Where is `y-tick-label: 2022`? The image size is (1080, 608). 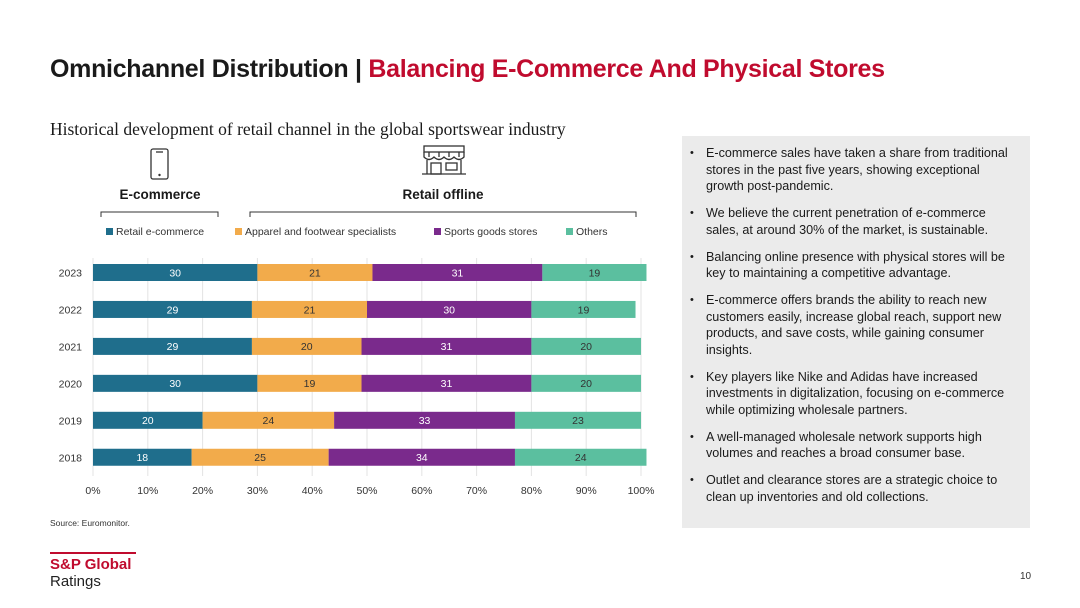
y-tick-label: 2022 is located at coordinates (71, 310).